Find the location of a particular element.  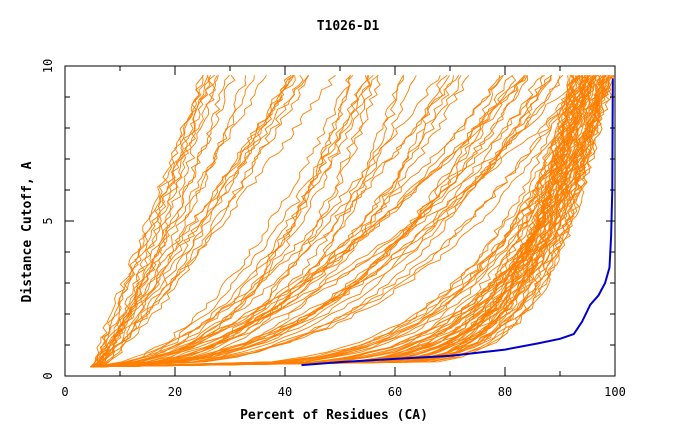

chart-title: T1026-D1 is located at coordinates (348, 26).